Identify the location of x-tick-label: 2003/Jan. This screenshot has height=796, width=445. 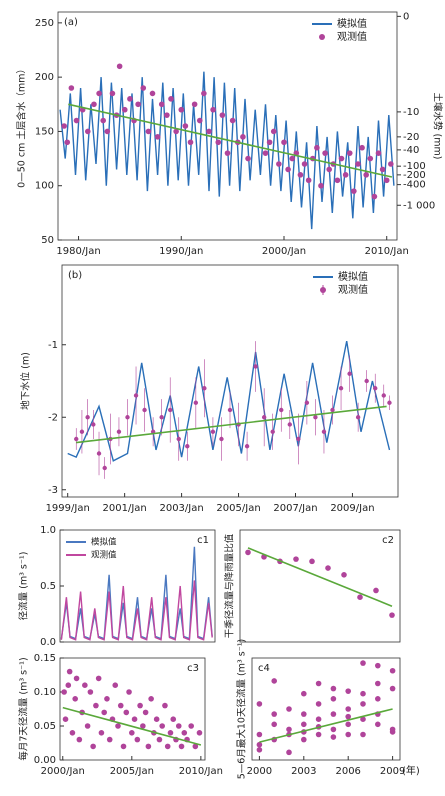
(181, 508).